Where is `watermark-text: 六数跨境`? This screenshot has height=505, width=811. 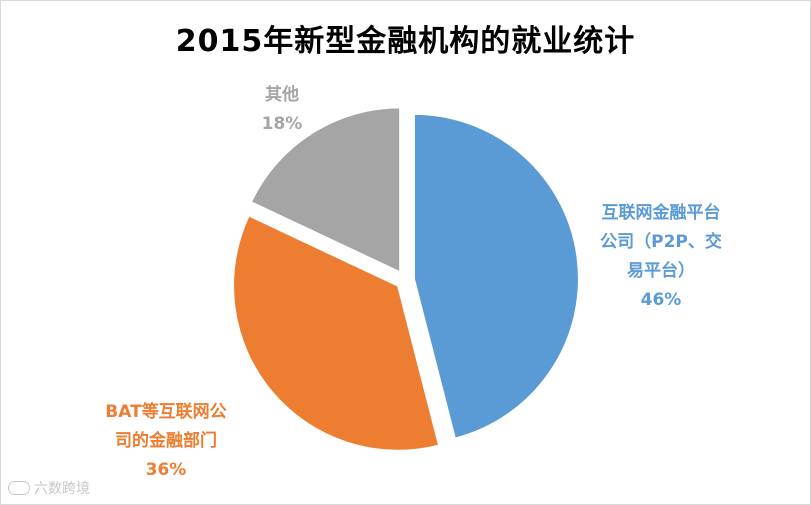 watermark-text: 六数跨境 is located at coordinates (62, 489).